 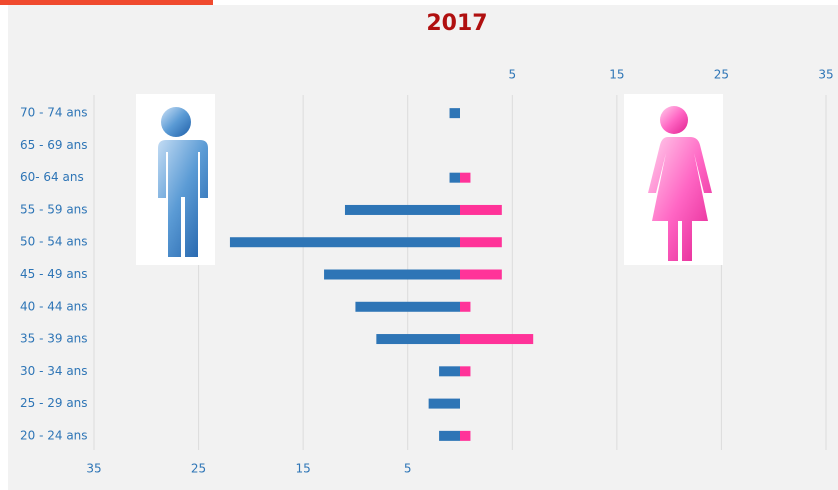 What do you see at coordinates (54, 209) in the screenshot?
I see `y-tick-label: 55 - 59 ans` at bounding box center [54, 209].